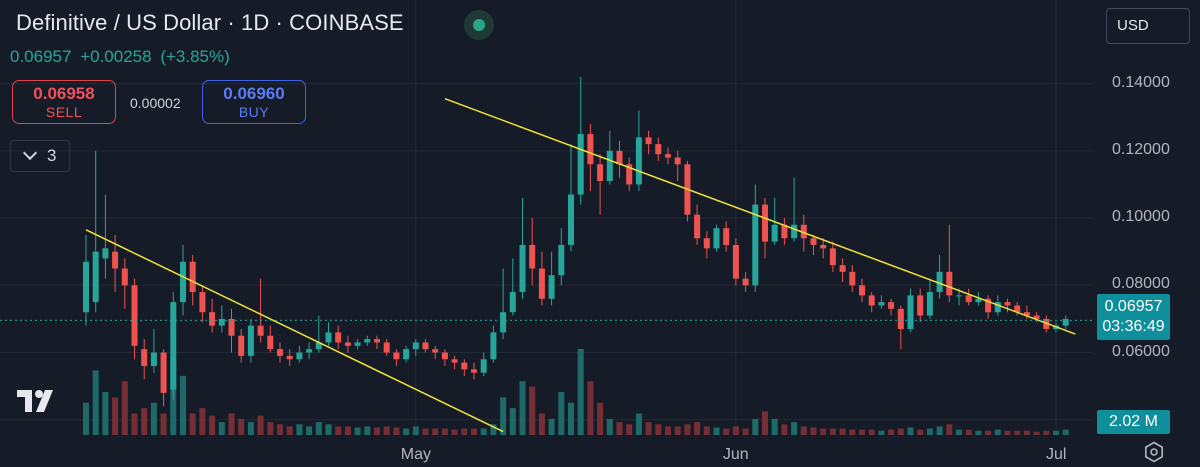 The width and height of the screenshot is (1200, 467). I want to click on buy-button: 0.06960 BUY, so click(254, 102).